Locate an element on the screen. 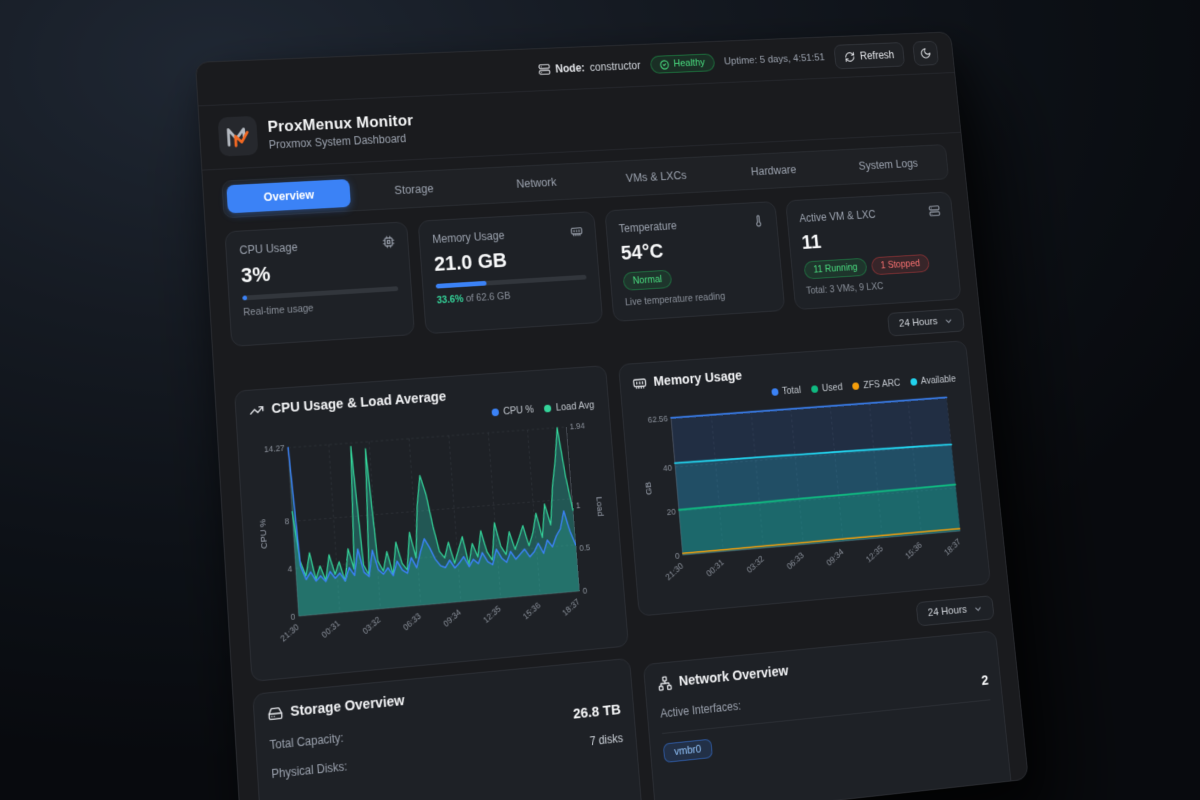 The image size is (1200, 800). vm-running-badge: 11 Running is located at coordinates (835, 268).